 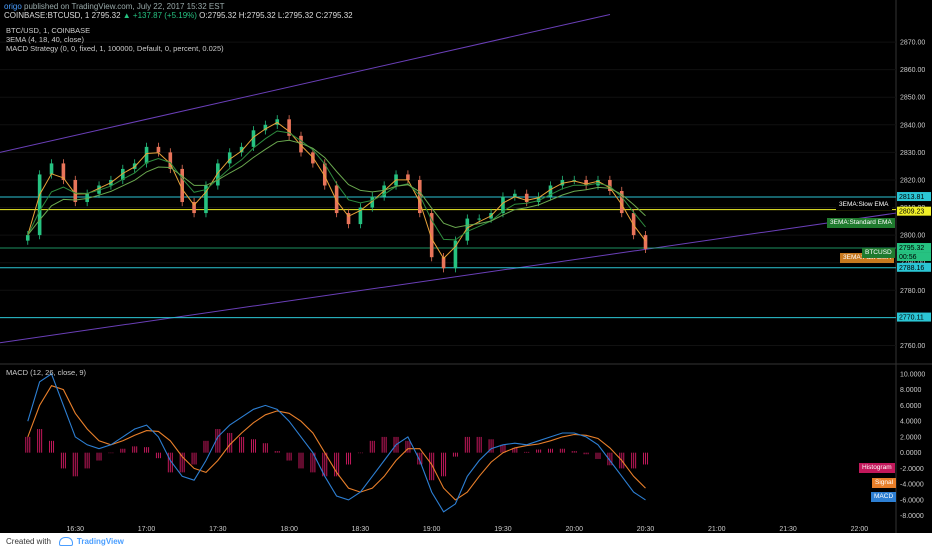 I want to click on signal-line, so click(x=336, y=443).